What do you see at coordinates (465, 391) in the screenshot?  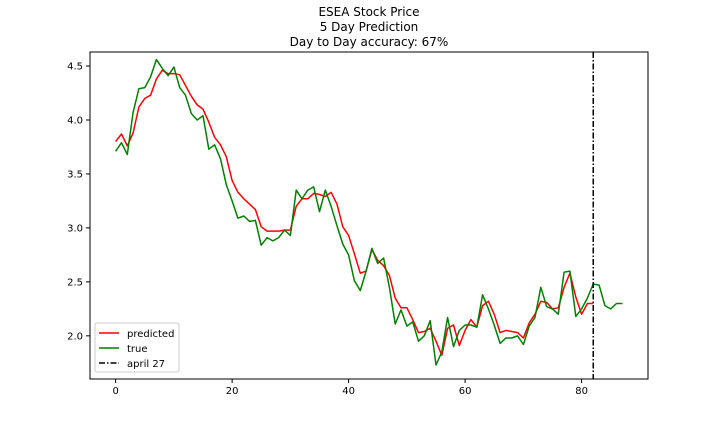 I see `x-tick-label: 60` at bounding box center [465, 391].